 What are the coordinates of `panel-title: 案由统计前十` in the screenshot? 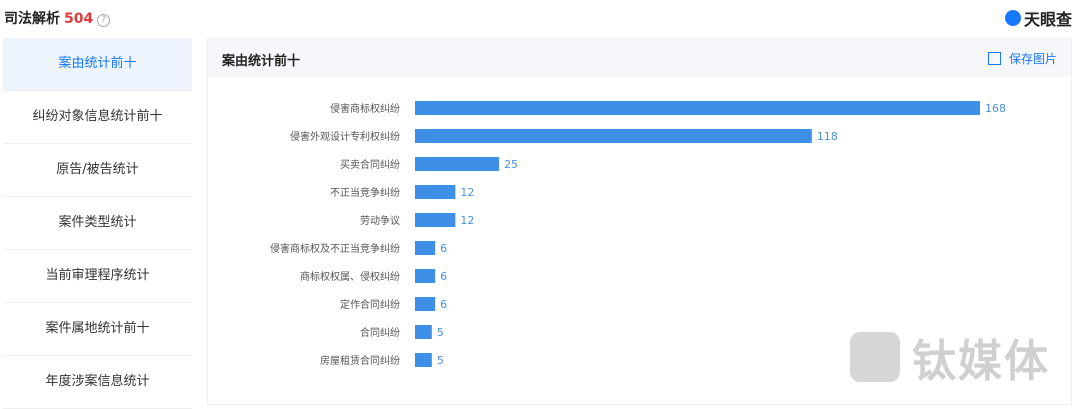 It's located at (261, 61).